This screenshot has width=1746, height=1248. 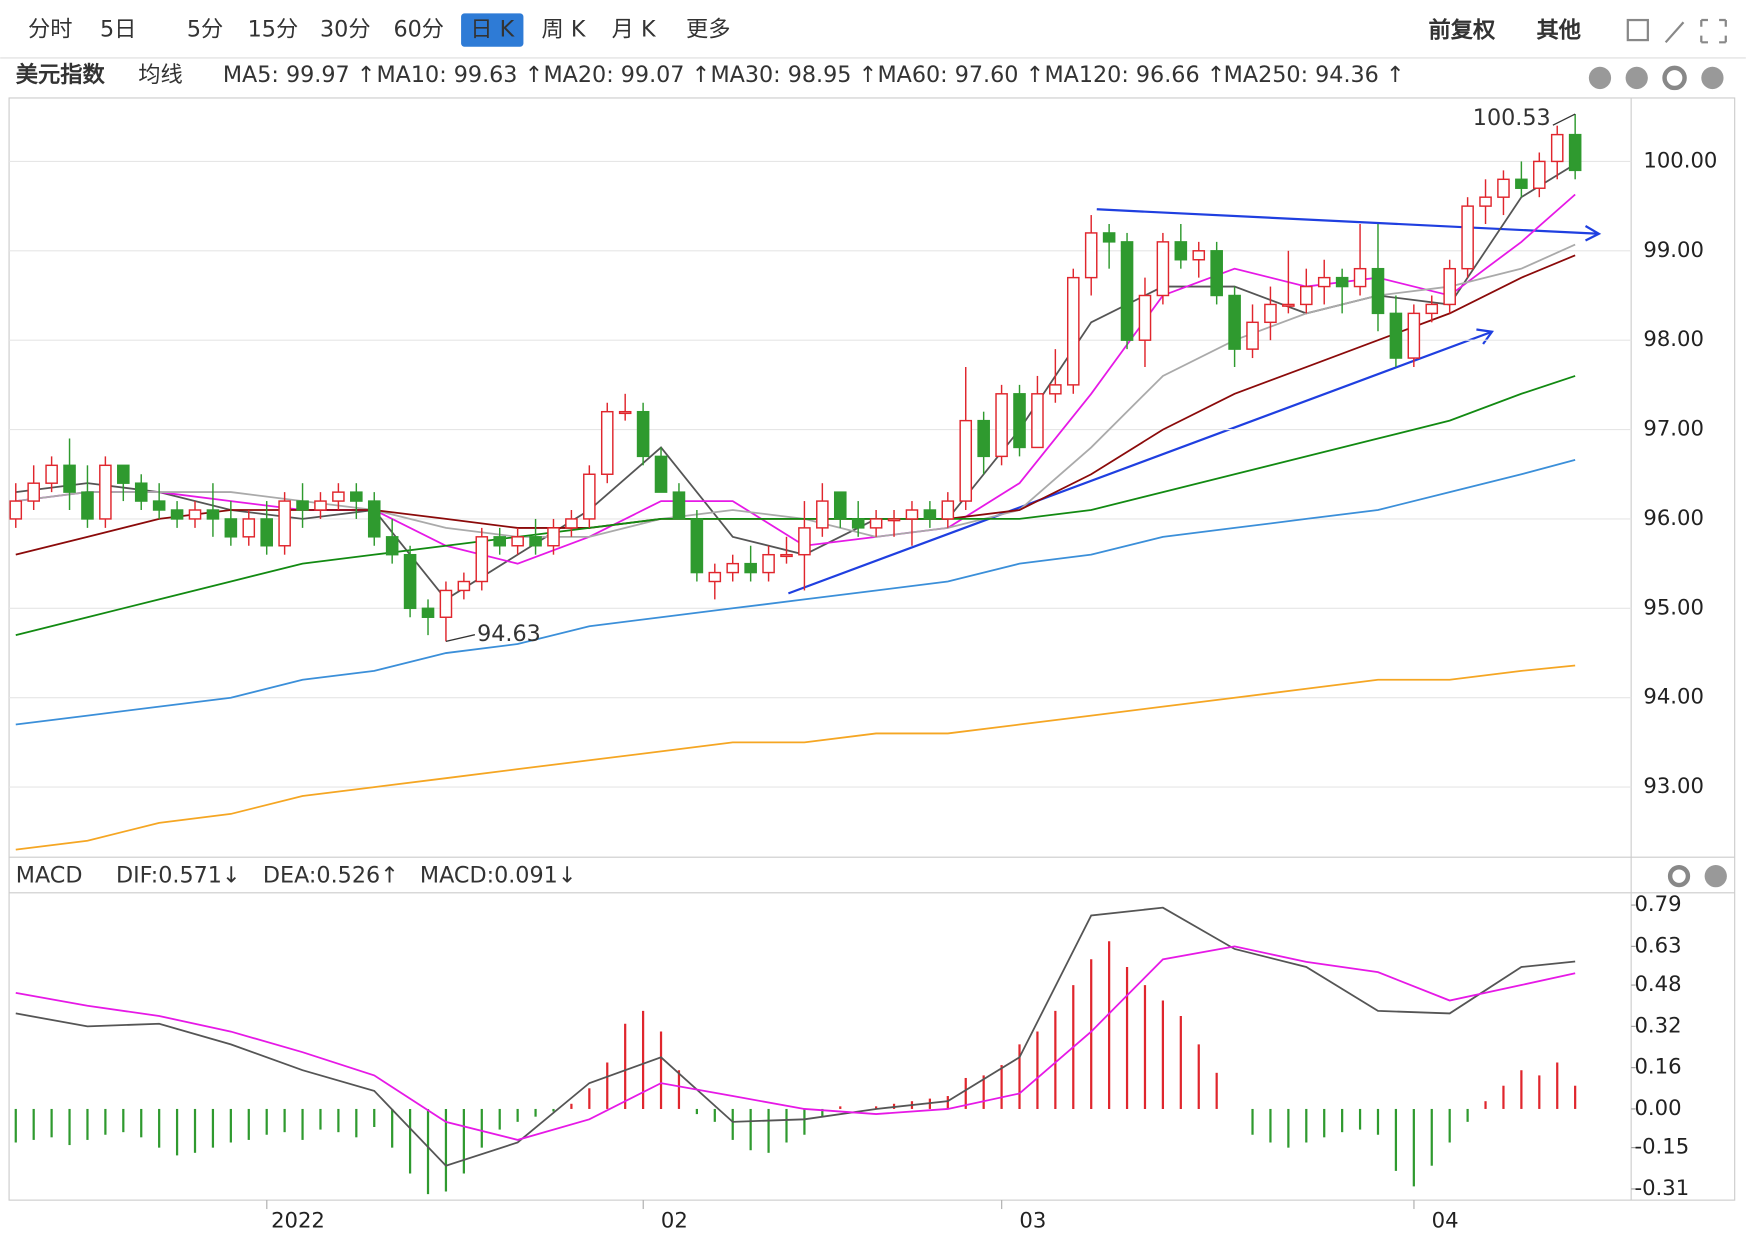 I want to click on toolbar-option: 其他, so click(x=1559, y=31).